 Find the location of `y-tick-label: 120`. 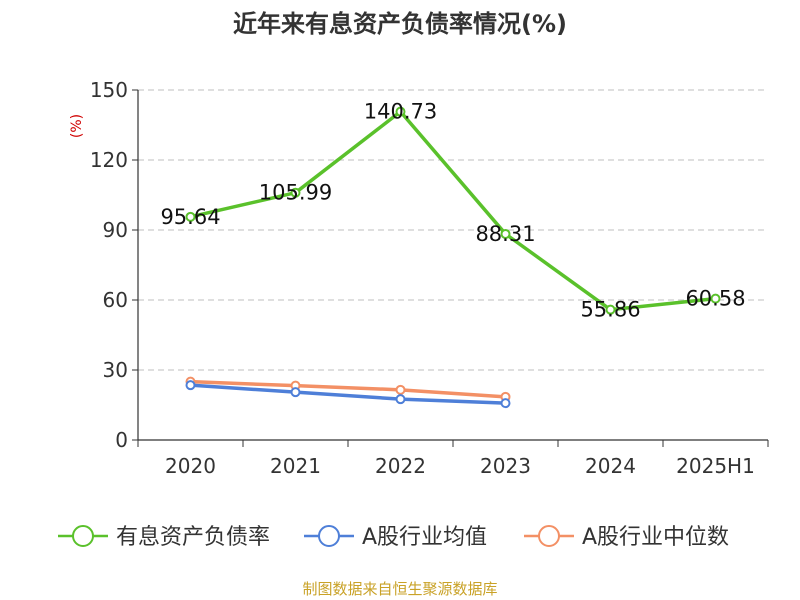

y-tick-label: 120 is located at coordinates (109, 160).